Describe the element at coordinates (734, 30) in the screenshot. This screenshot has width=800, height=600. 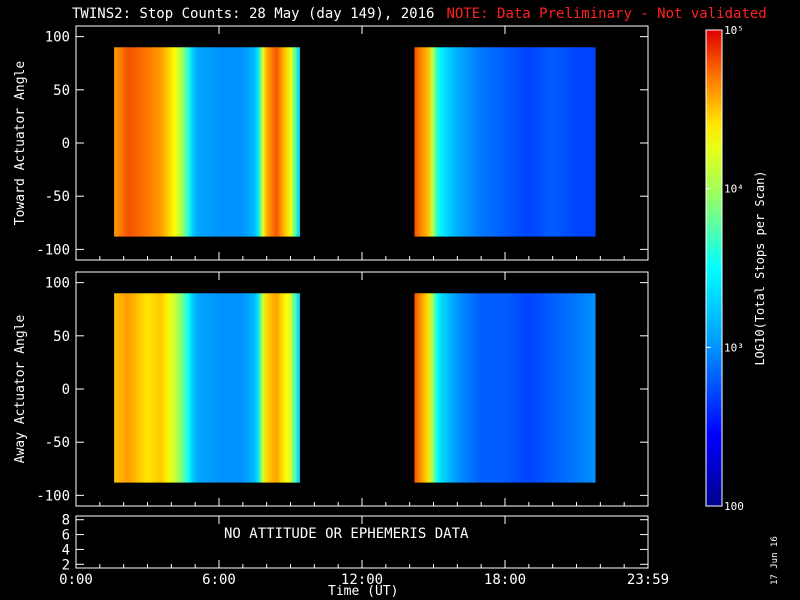
I see `colorbar-tick-label: 10⁵` at that location.